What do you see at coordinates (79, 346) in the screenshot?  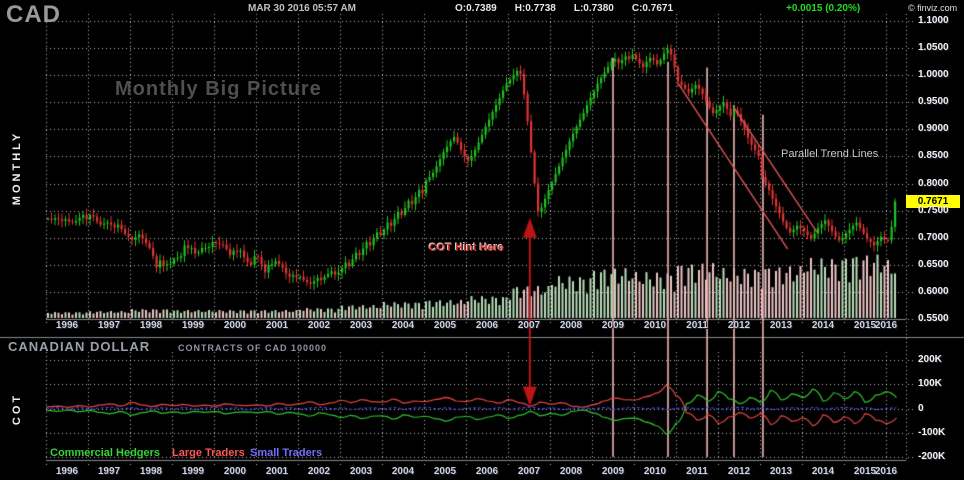 I see `instrument-name: CANADIAN DOLLAR` at bounding box center [79, 346].